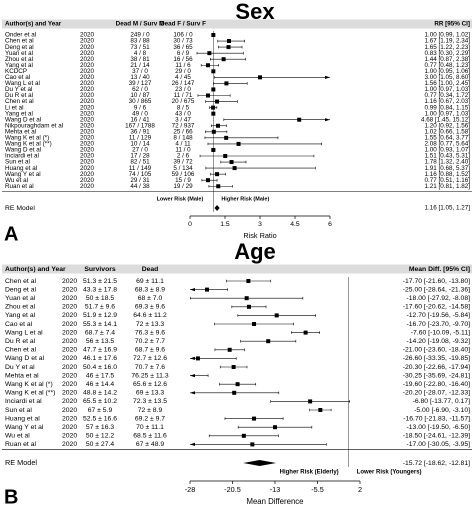  Describe the element at coordinates (436, 463) in the screenshot. I see `summary-label: -15.72 [-18.62, -12.81]` at that location.